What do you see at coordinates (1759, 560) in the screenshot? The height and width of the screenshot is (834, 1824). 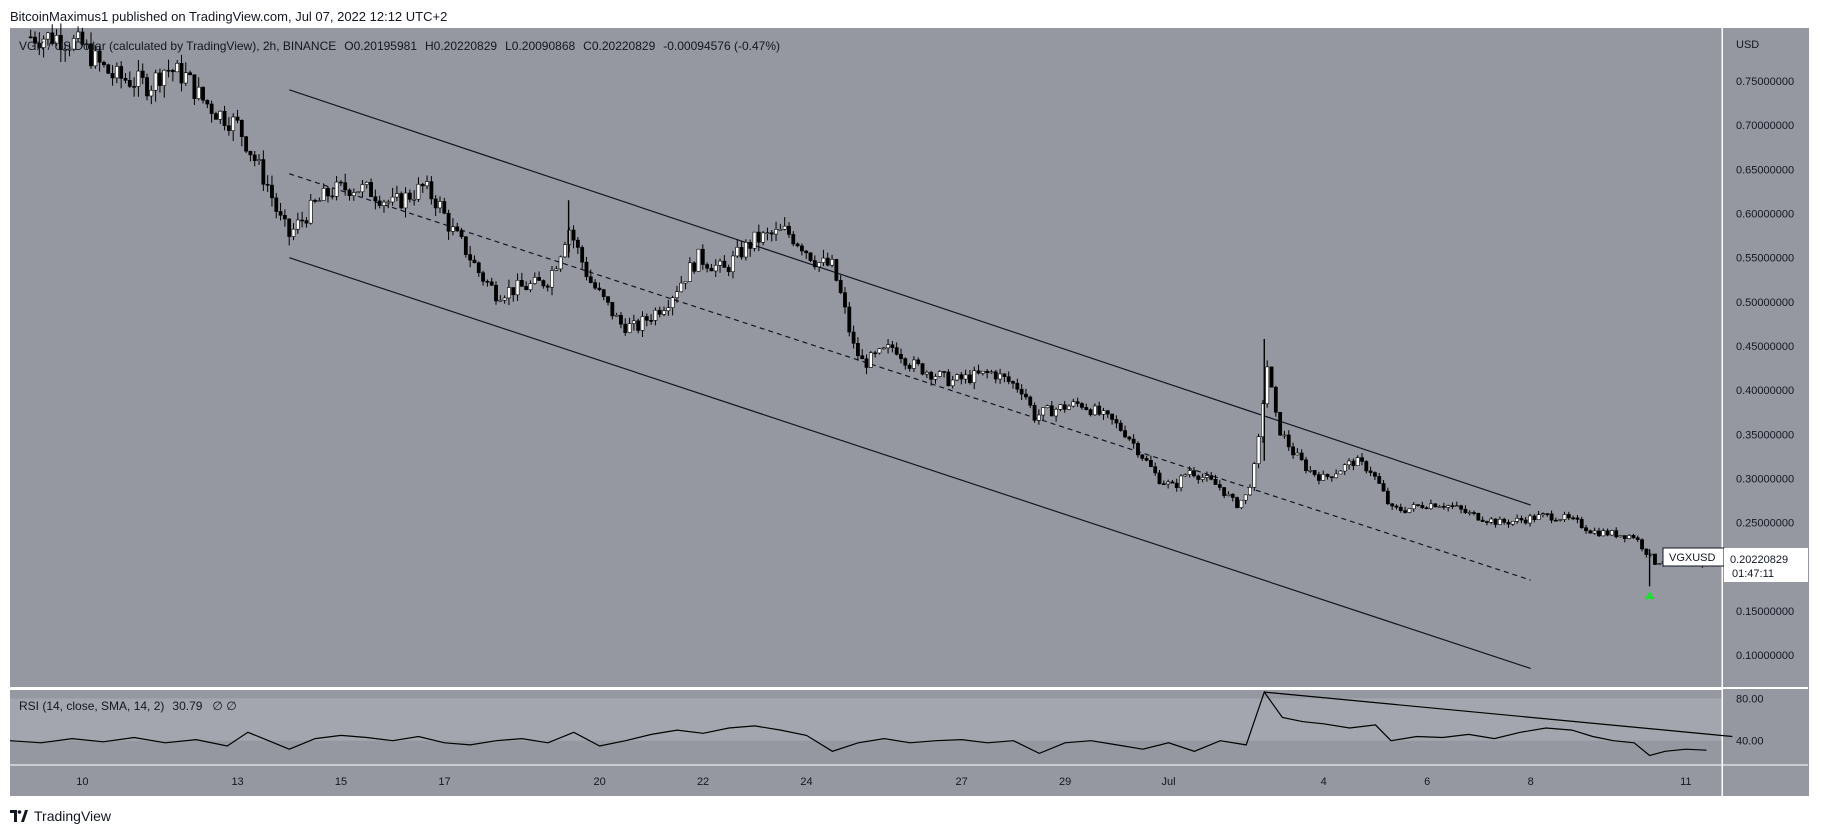 I see `last-price: 0.20220829` at bounding box center [1759, 560].